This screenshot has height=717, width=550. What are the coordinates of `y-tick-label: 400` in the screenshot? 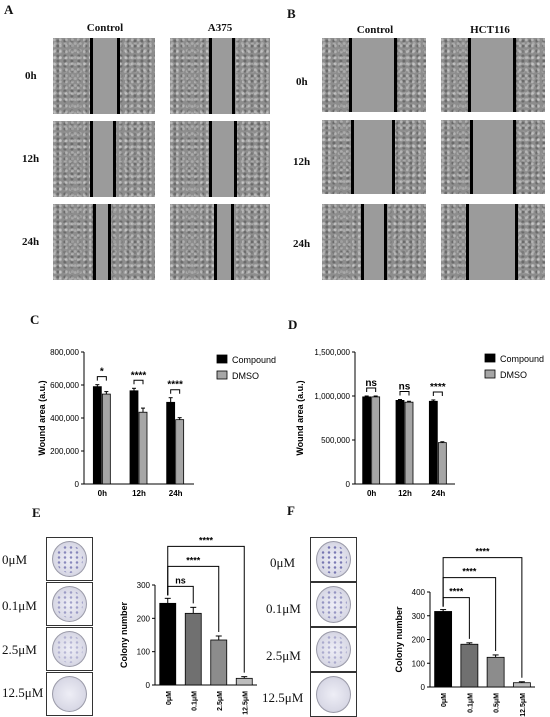 It's located at (419, 592).